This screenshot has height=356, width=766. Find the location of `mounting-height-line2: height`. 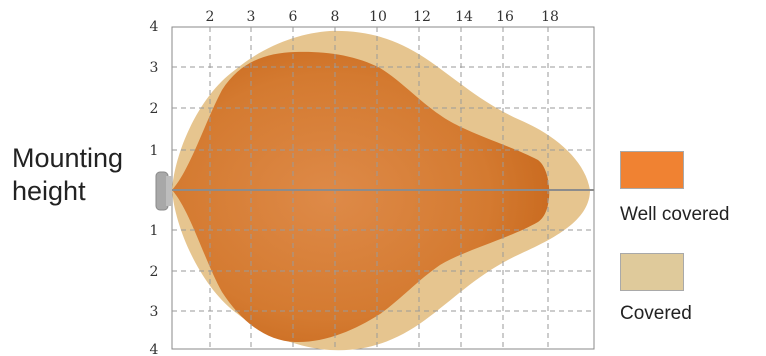

mounting-height-line2: height is located at coordinates (49, 191).